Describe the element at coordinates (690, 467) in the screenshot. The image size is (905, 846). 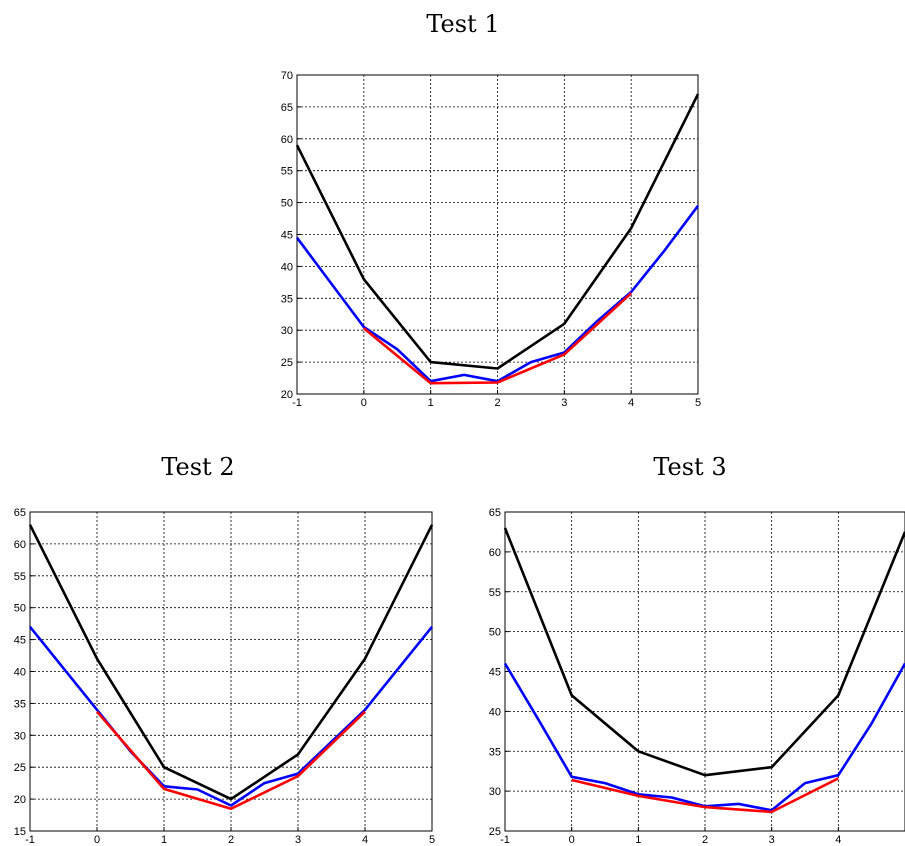
I see `chart-title-test-3: Test 3` at that location.